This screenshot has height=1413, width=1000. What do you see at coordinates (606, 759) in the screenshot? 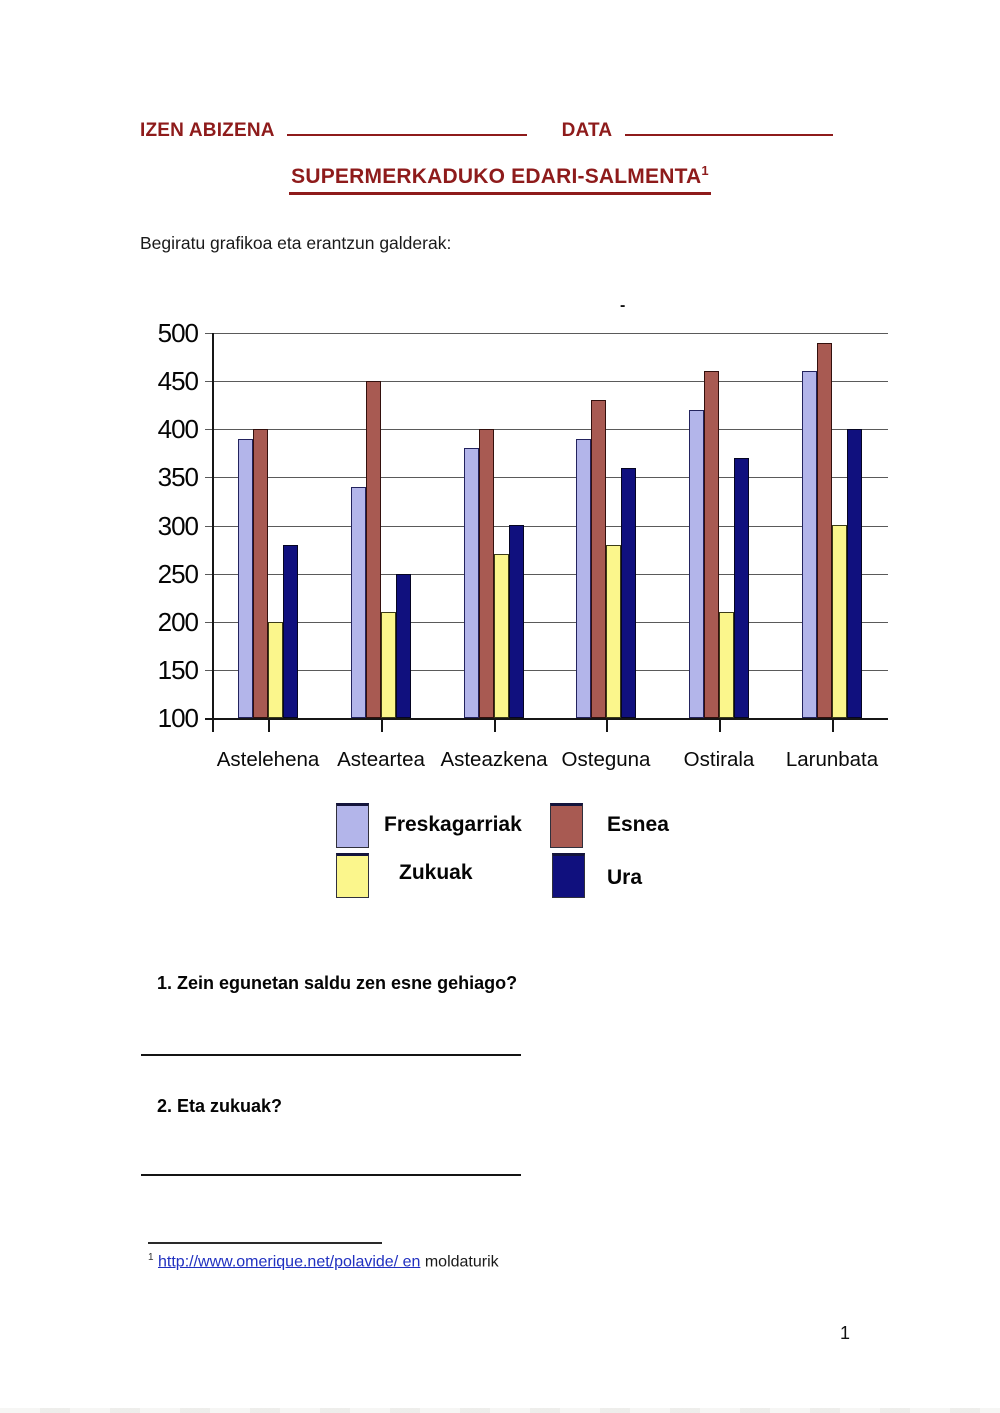
I see `x-axis-label-osteguna: Osteguna` at bounding box center [606, 759].